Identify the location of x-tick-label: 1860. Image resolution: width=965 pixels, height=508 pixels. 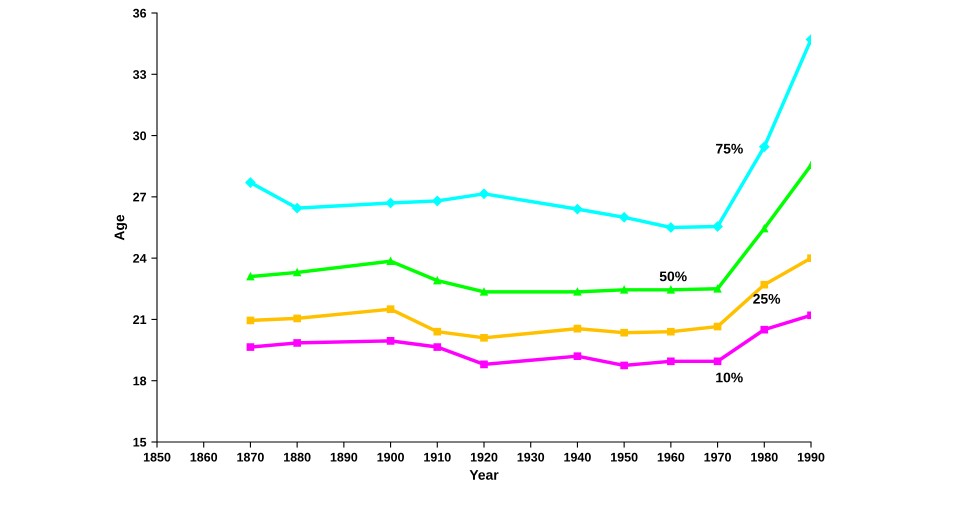
(204, 457).